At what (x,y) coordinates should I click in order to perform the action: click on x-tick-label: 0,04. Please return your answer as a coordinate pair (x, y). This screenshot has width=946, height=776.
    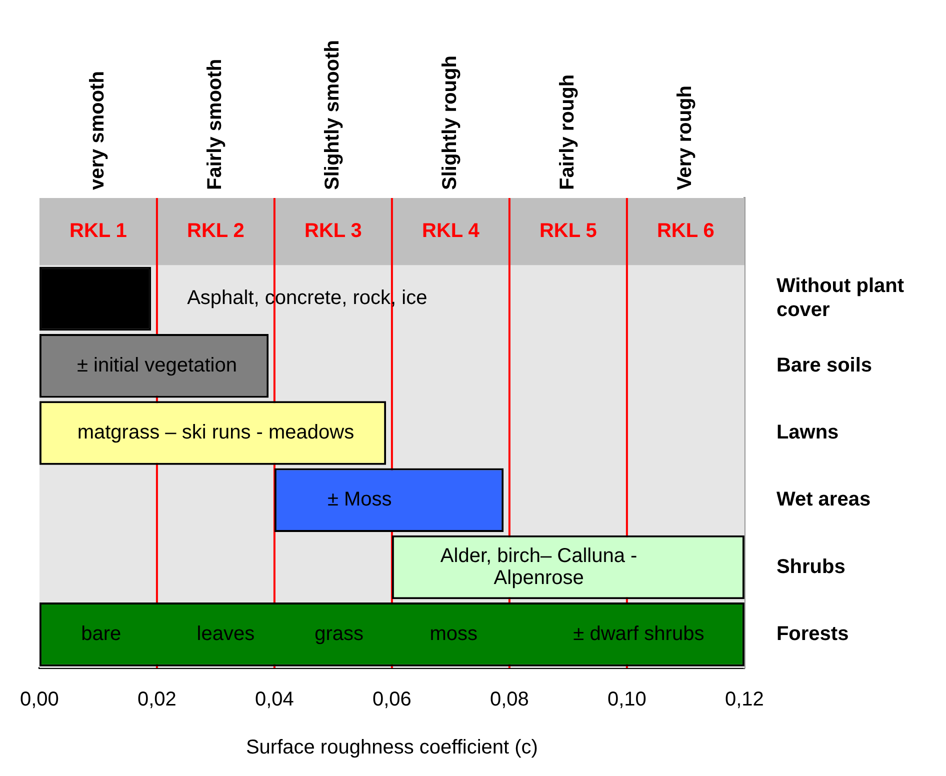
    Looking at the image, I should click on (274, 699).